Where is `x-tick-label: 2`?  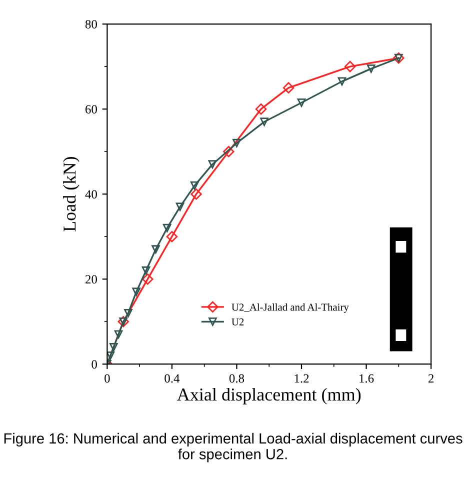 x-tick-label: 2 is located at coordinates (431, 378).